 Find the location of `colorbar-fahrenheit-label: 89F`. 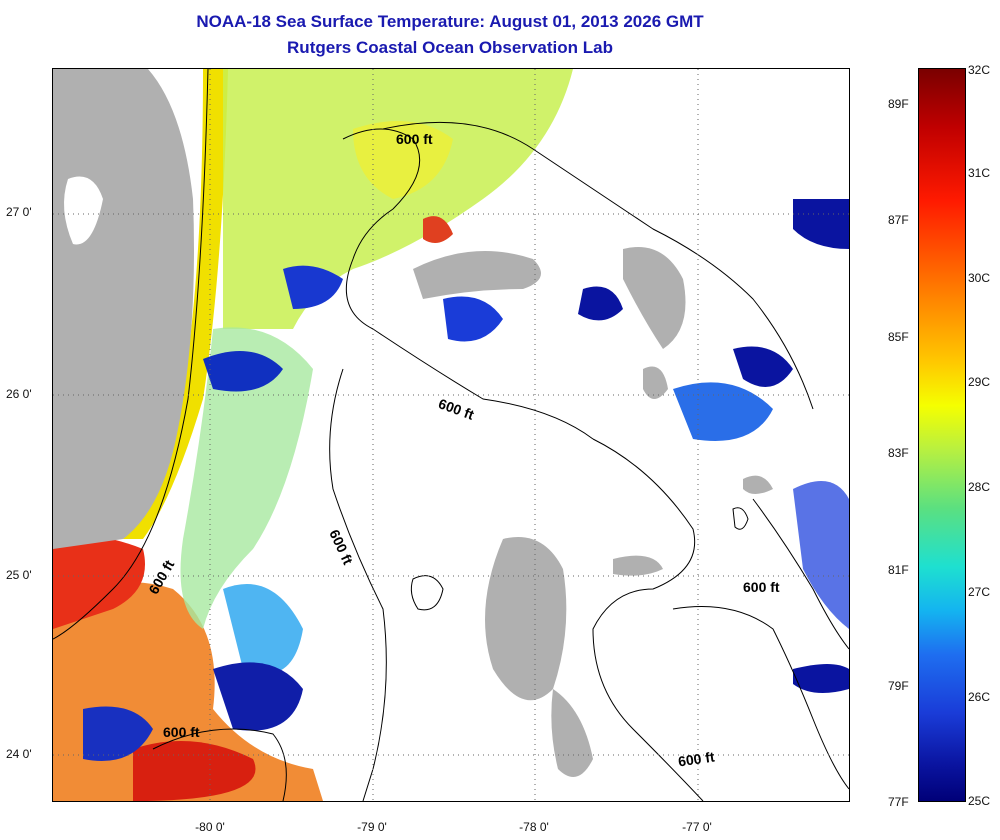

colorbar-fahrenheit-label: 89F is located at coordinates (898, 104).